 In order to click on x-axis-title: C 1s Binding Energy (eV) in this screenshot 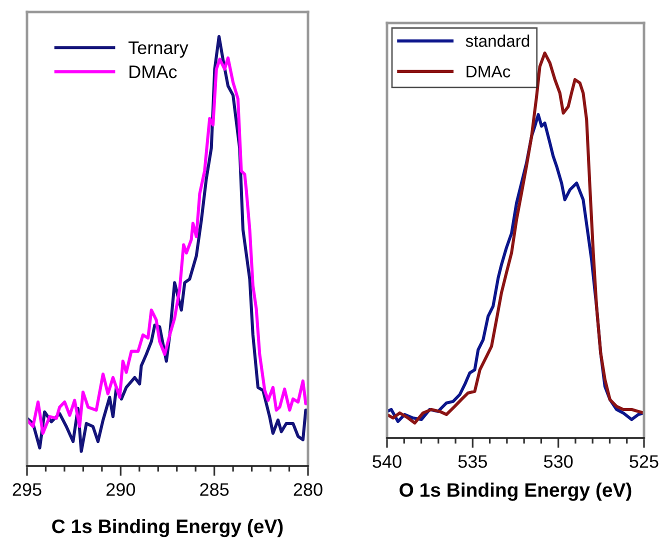, I will do `click(167, 528)`.